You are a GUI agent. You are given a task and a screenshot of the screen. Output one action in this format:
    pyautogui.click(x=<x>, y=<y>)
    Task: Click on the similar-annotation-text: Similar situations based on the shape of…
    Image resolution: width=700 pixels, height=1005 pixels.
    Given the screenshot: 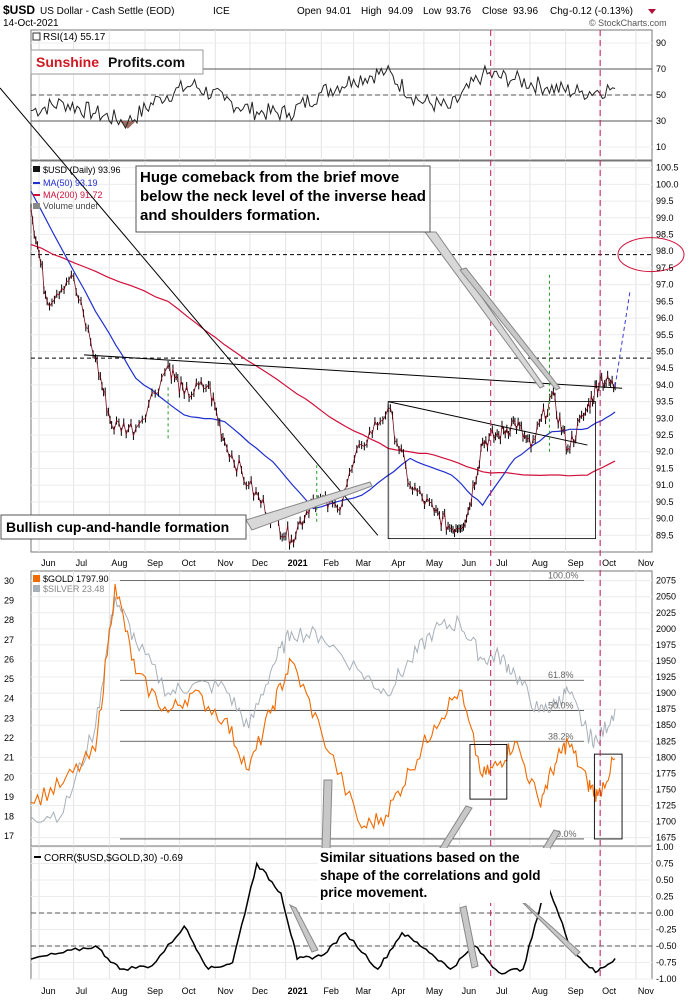 What is the action you would take?
    pyautogui.click(x=434, y=875)
    